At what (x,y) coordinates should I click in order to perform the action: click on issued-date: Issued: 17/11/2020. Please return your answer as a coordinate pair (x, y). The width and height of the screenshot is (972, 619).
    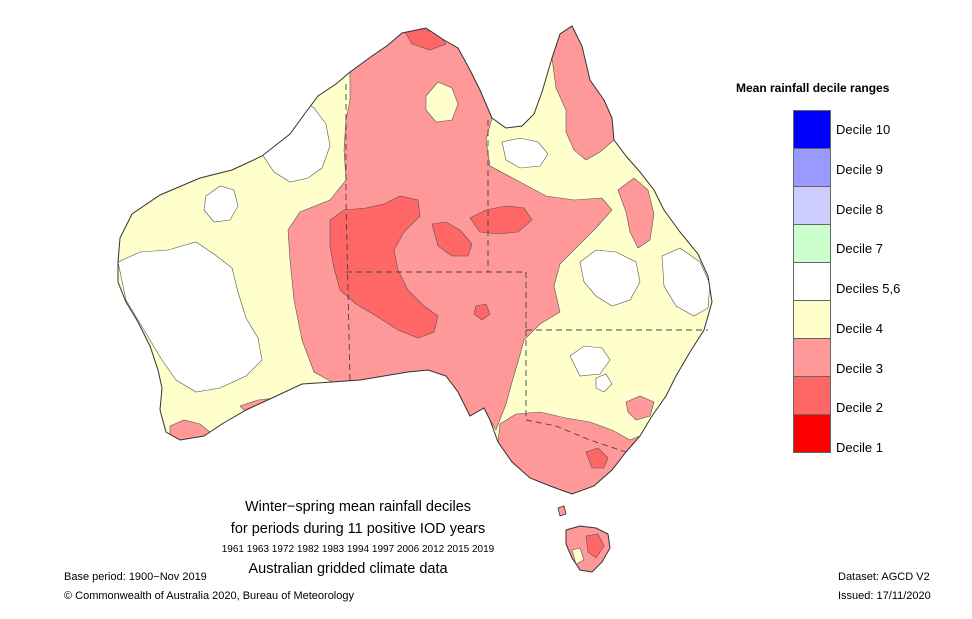
    Looking at the image, I should click on (884, 596).